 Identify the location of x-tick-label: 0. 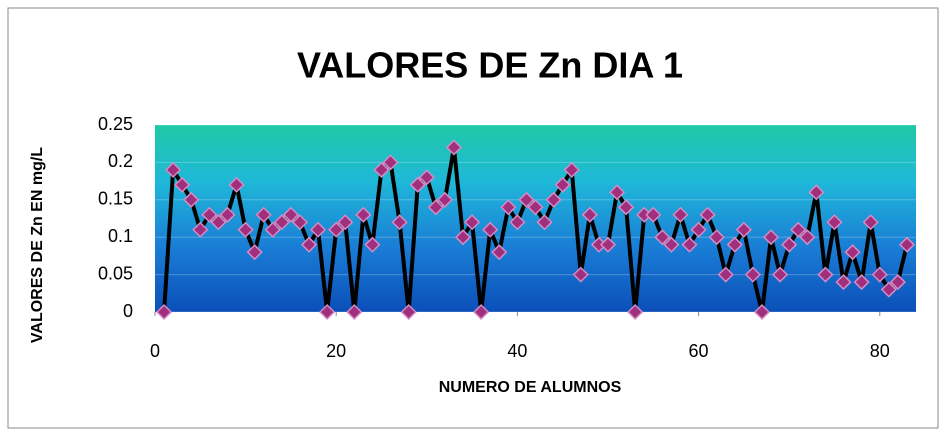
(155, 351).